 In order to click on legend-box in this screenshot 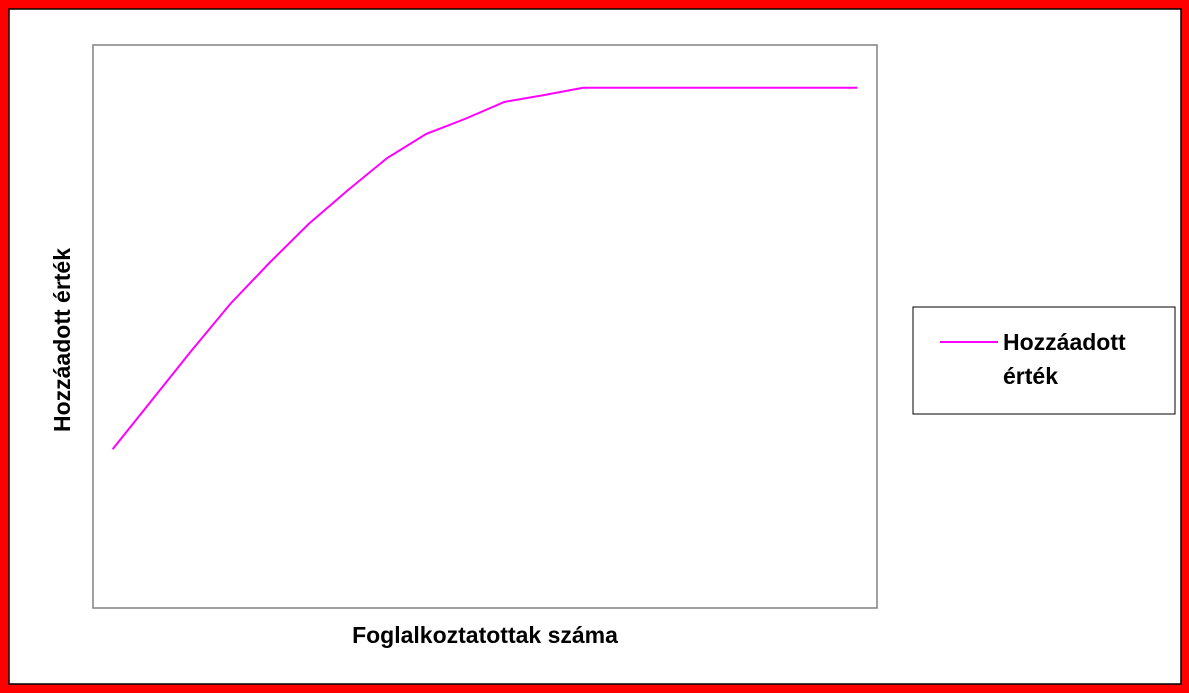, I will do `click(1044, 360)`.